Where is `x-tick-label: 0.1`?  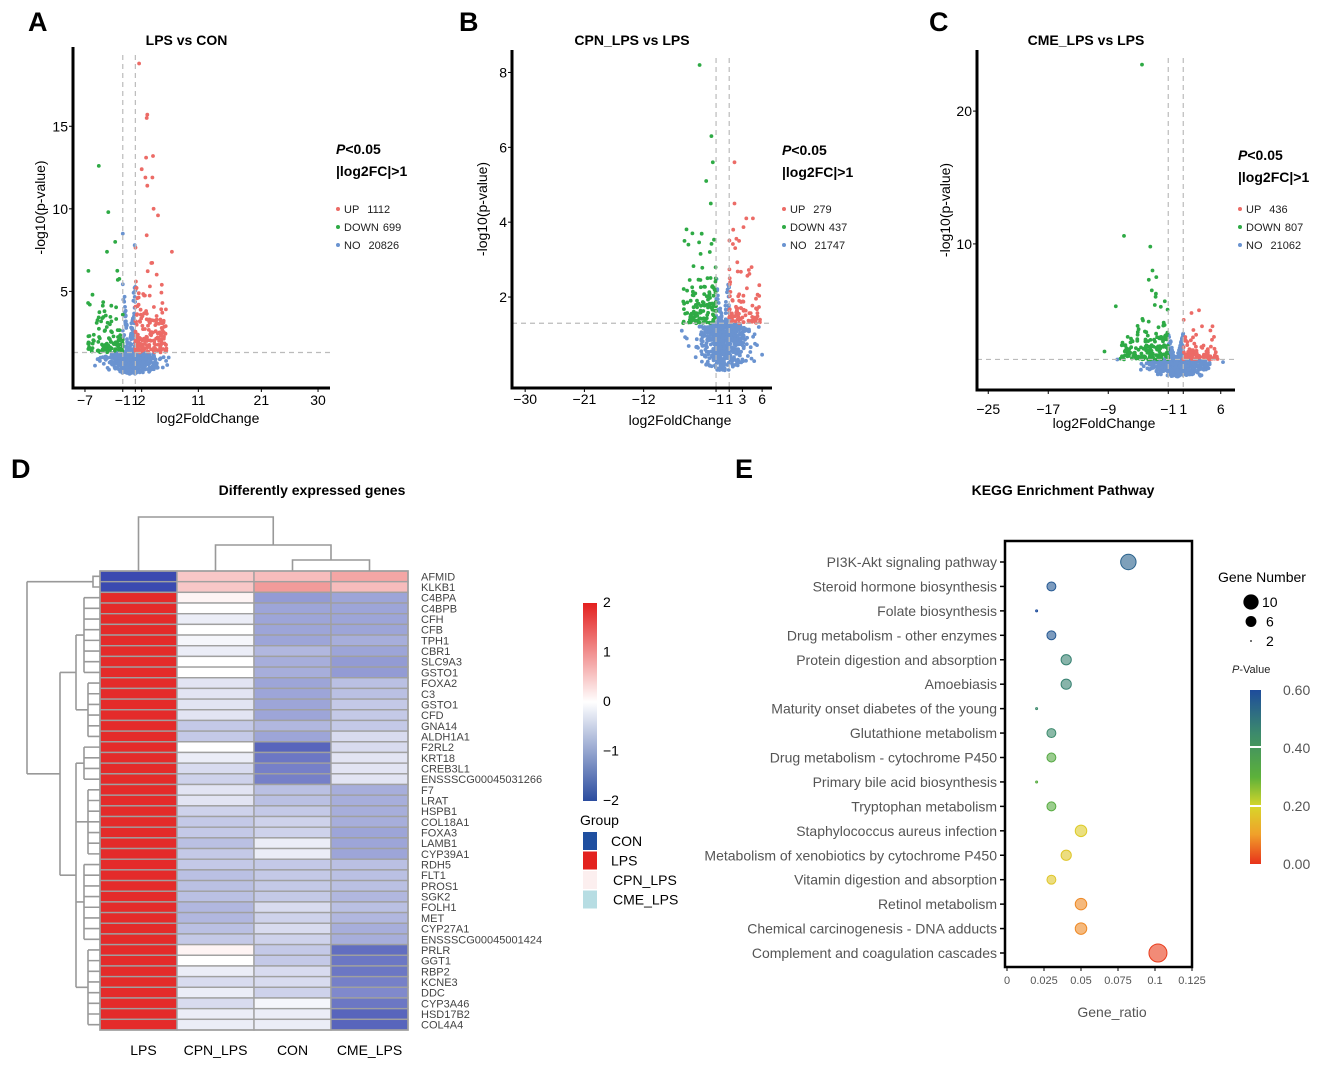
x-tick-label: 0.1 is located at coordinates (1154, 981).